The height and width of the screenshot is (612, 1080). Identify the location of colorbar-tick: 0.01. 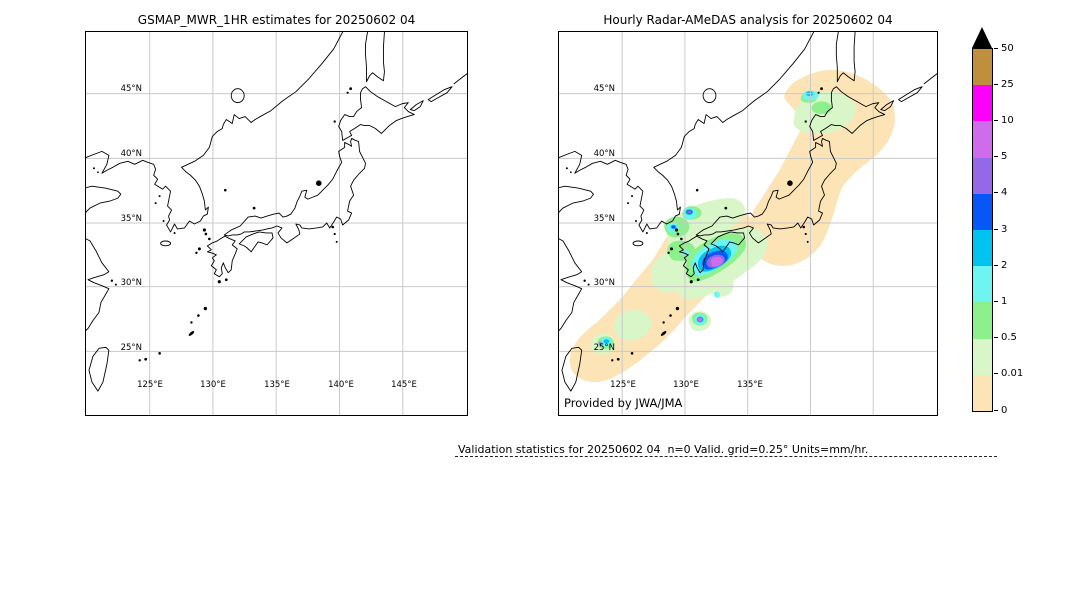
(1008, 373).